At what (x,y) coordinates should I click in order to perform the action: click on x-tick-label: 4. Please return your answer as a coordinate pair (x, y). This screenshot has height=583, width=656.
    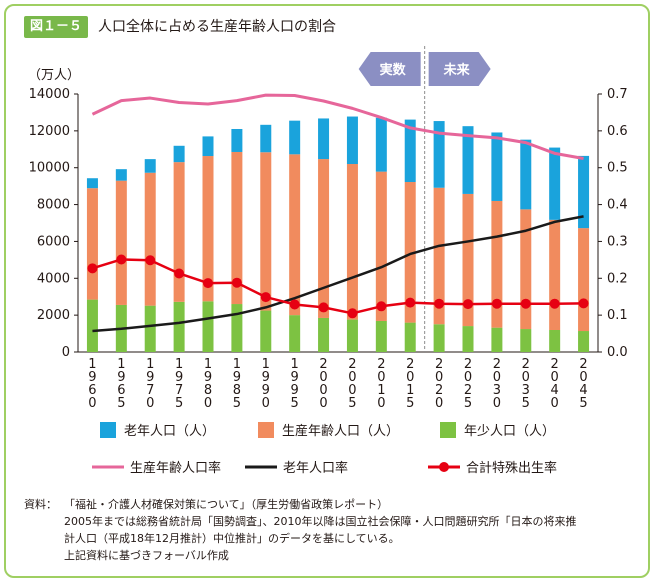
    Looking at the image, I should click on (555, 390).